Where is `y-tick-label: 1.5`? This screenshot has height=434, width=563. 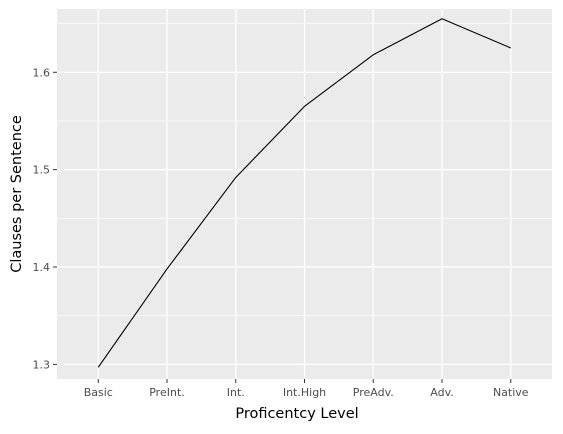
y-tick-label: 1.5 is located at coordinates (42, 170).